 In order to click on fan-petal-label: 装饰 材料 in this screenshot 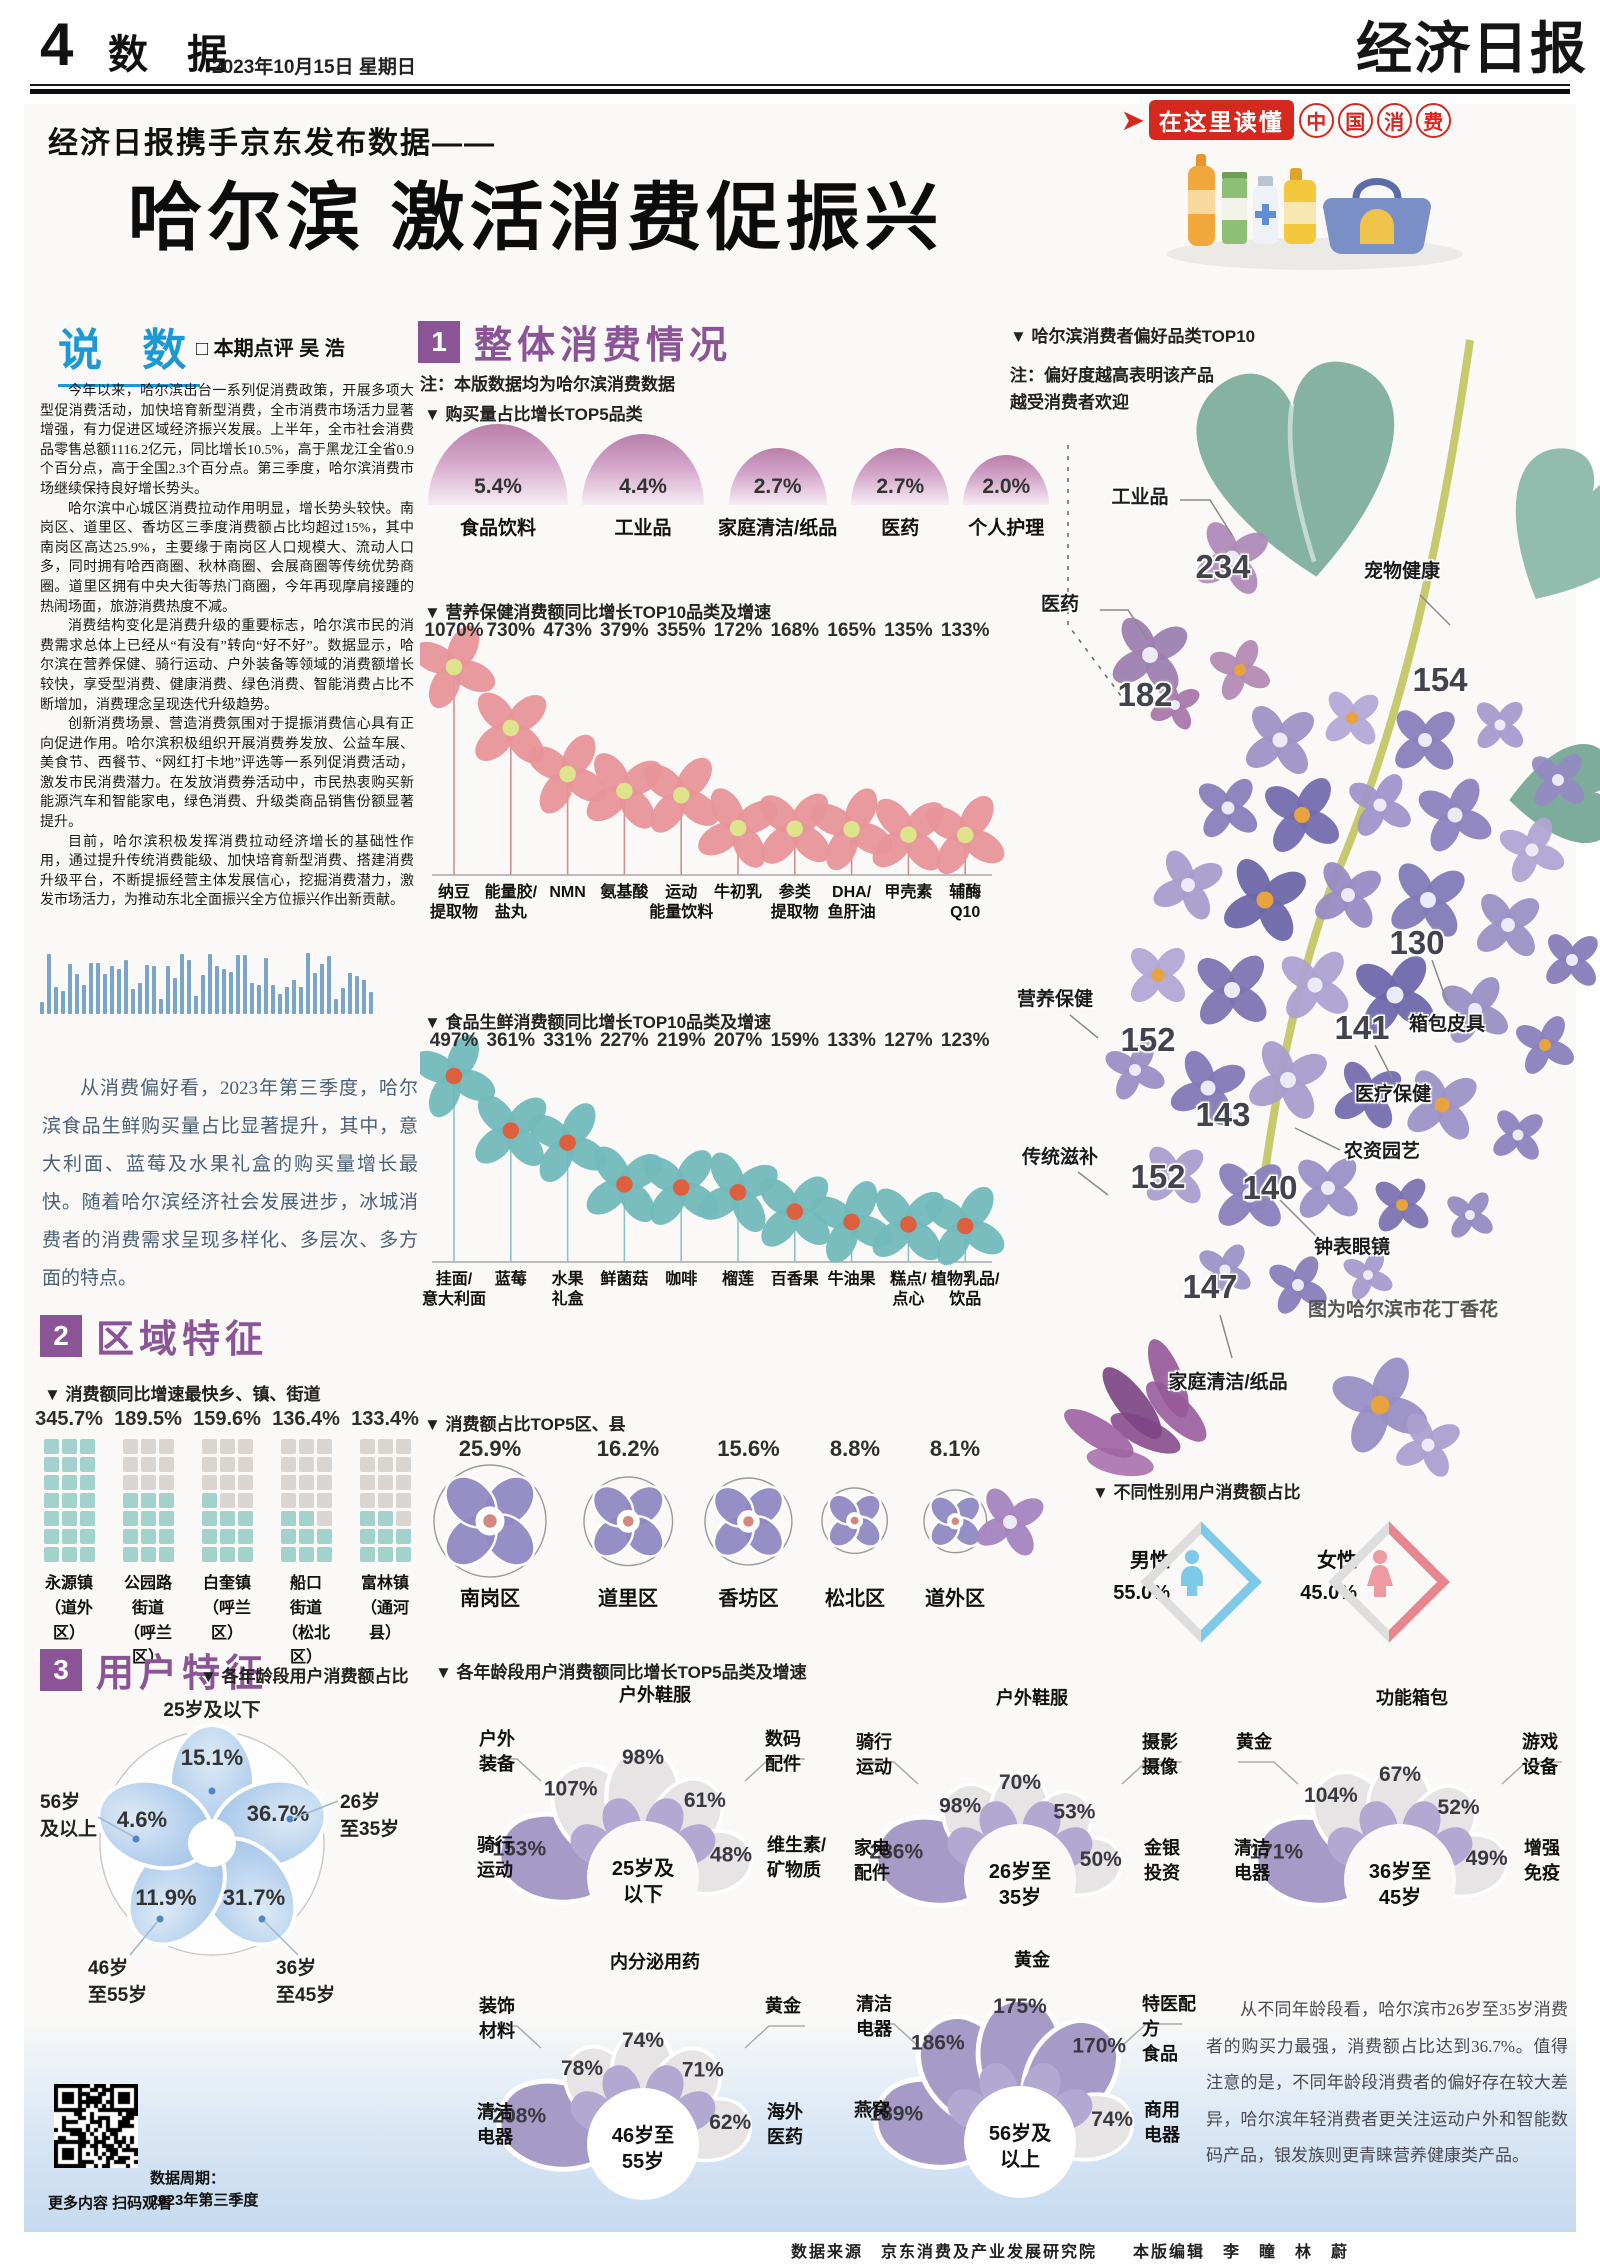, I will do `click(497, 2019)`.